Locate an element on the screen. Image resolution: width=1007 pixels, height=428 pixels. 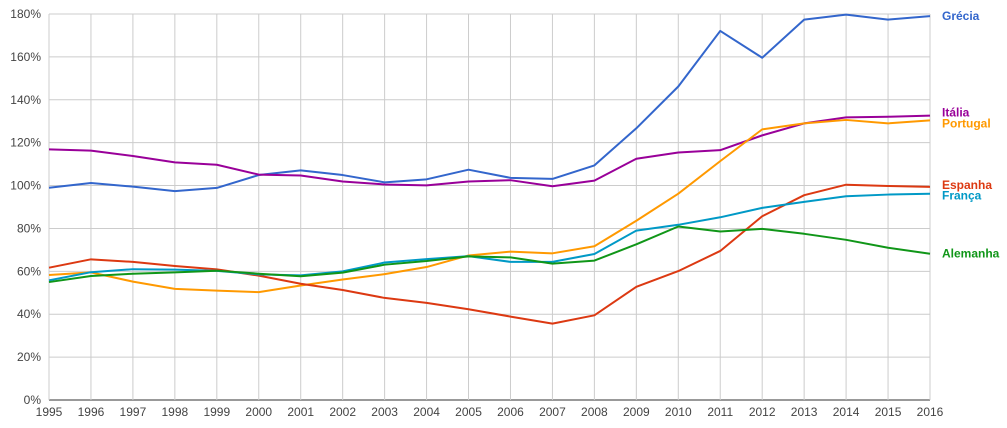
x-tick-label: 2006 is located at coordinates (510, 412).